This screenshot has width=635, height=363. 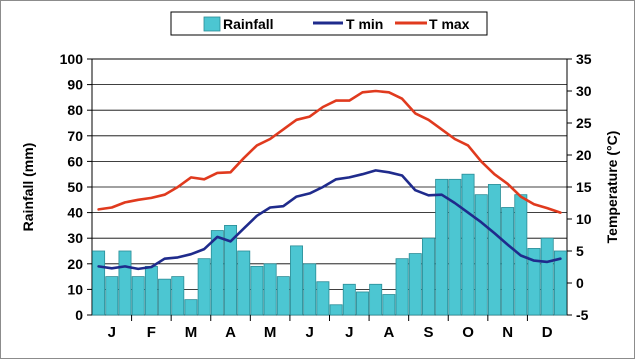 I want to click on right-tick-label: 0, so click(x=580, y=283).